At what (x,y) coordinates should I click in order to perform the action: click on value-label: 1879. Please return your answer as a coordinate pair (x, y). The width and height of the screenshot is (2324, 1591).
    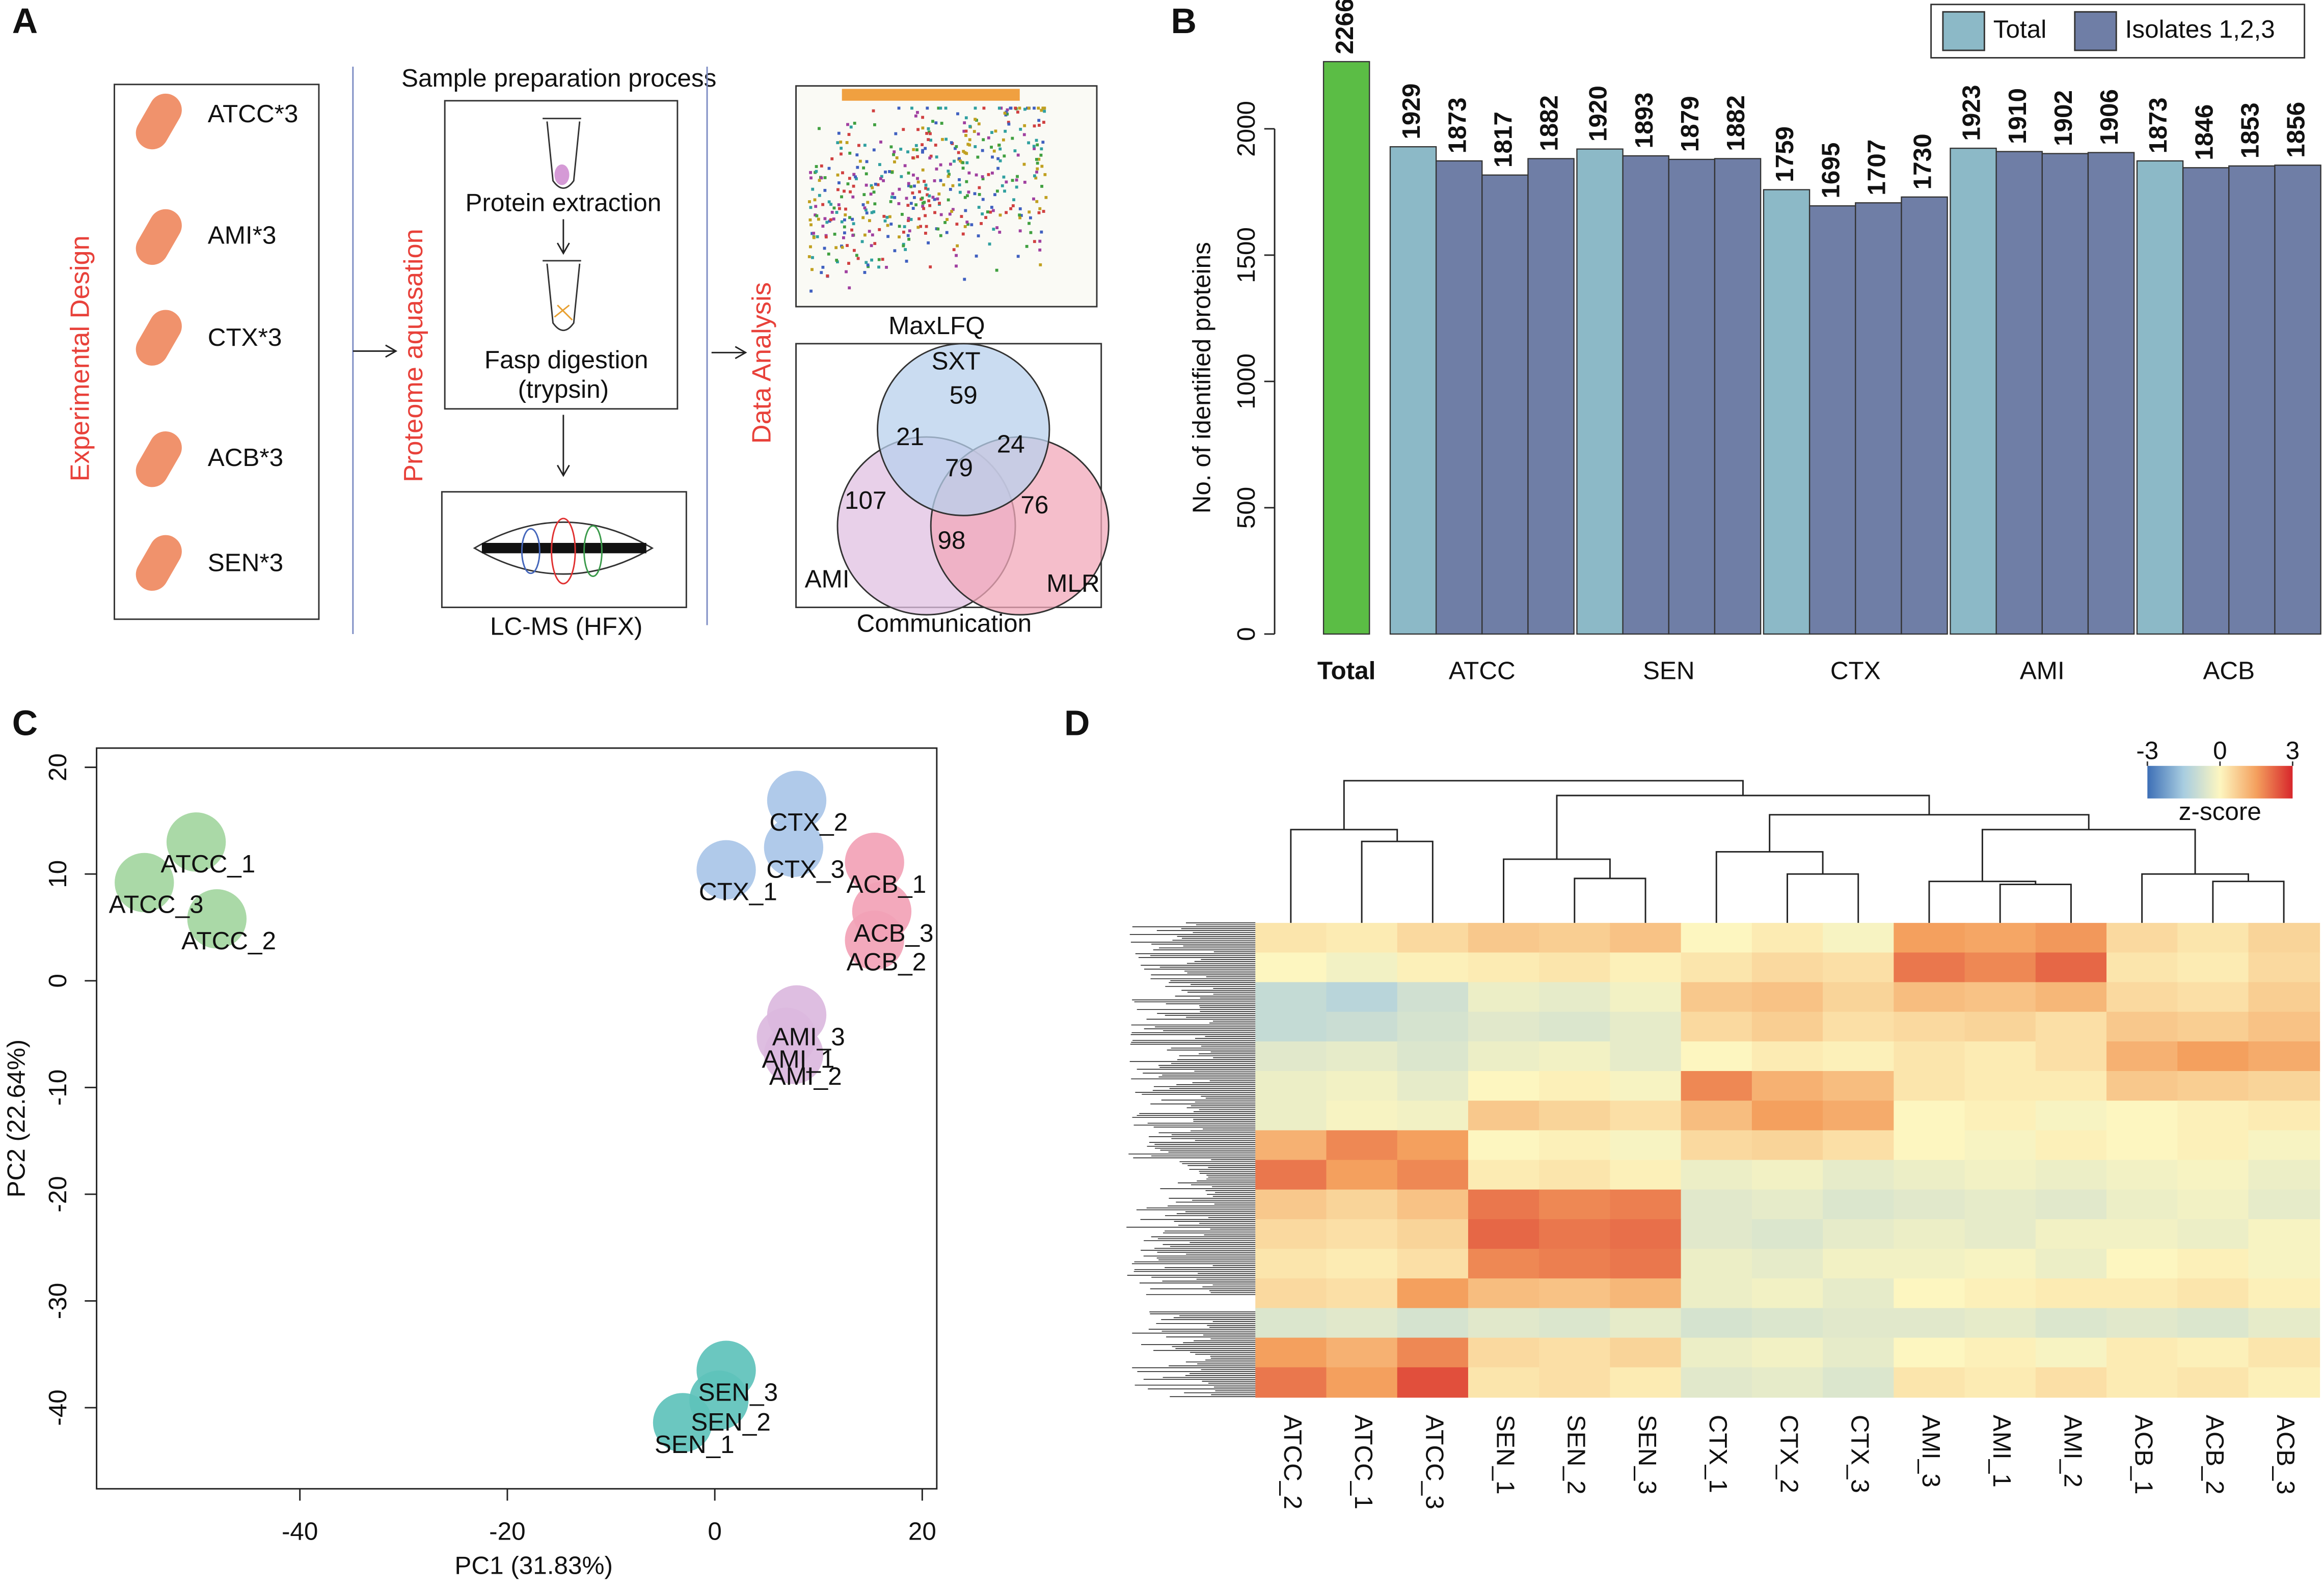
    Looking at the image, I should click on (1690, 124).